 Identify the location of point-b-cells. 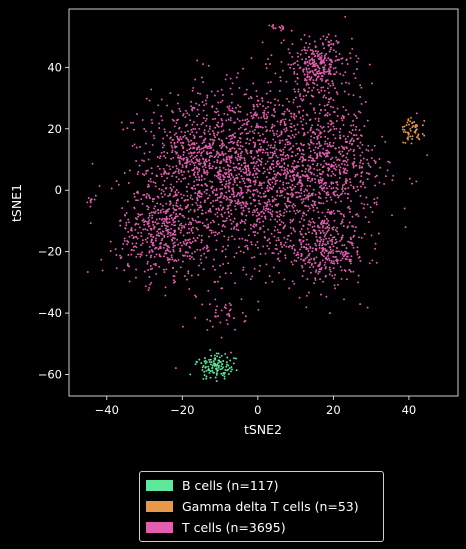
(220, 362).